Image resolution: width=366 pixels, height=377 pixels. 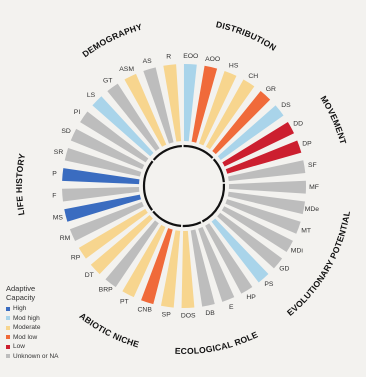 What do you see at coordinates (113, 233) in the screenshot?
I see `bar-rp` at bounding box center [113, 233].